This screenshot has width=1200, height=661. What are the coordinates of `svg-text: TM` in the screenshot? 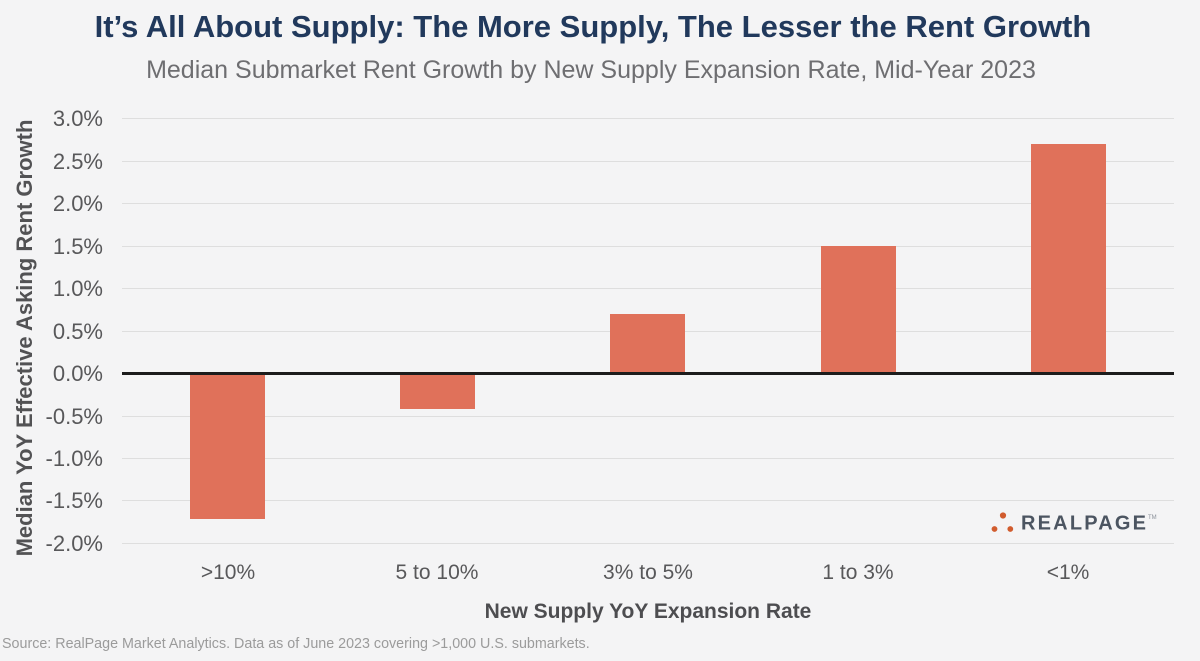 It's located at (1152, 518).